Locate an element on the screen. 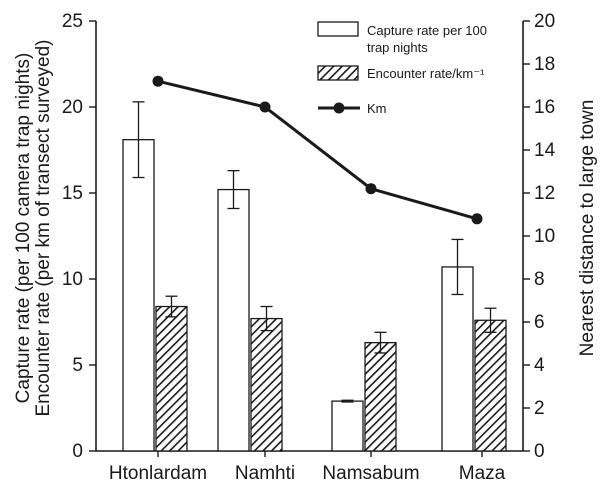 The image size is (600, 487). right-axis-title: Nearest distance to large town is located at coordinates (587, 228).